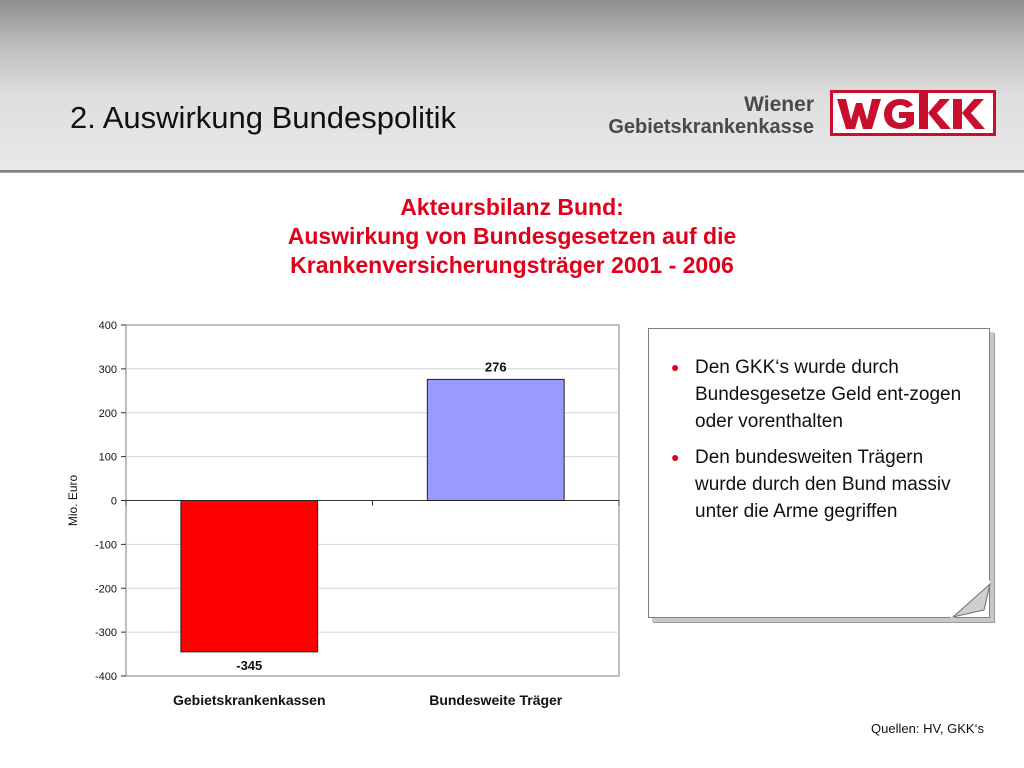 The height and width of the screenshot is (768, 1024). What do you see at coordinates (106, 589) in the screenshot?
I see `y-tick-label: -200` at bounding box center [106, 589].